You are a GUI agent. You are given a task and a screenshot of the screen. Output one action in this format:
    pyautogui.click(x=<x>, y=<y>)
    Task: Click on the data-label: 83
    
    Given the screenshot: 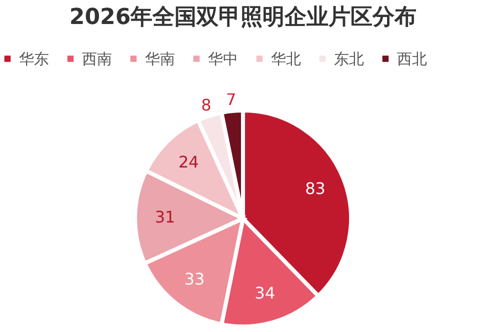 What is the action you would take?
    pyautogui.click(x=315, y=188)
    